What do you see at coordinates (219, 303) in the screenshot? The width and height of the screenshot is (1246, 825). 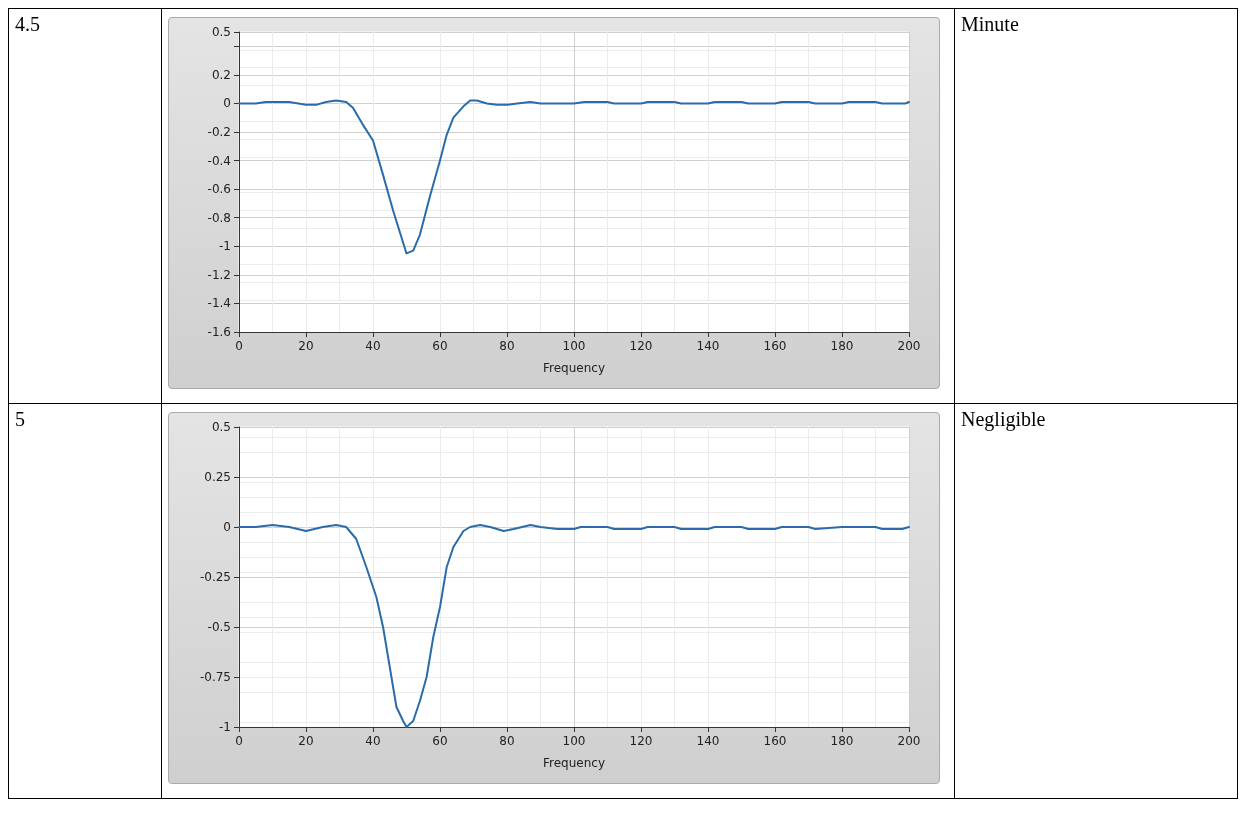 I see `y-tick-label: -1.4` at bounding box center [219, 303].